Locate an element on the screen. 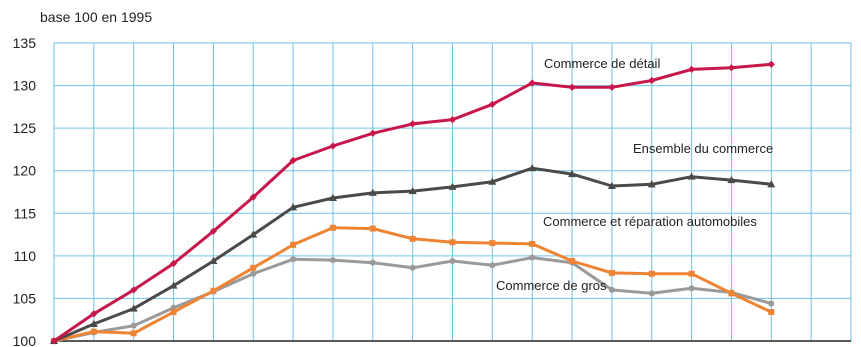 Image resolution: width=861 pixels, height=347 pixels. y-tick-label: 110 is located at coordinates (25, 256).